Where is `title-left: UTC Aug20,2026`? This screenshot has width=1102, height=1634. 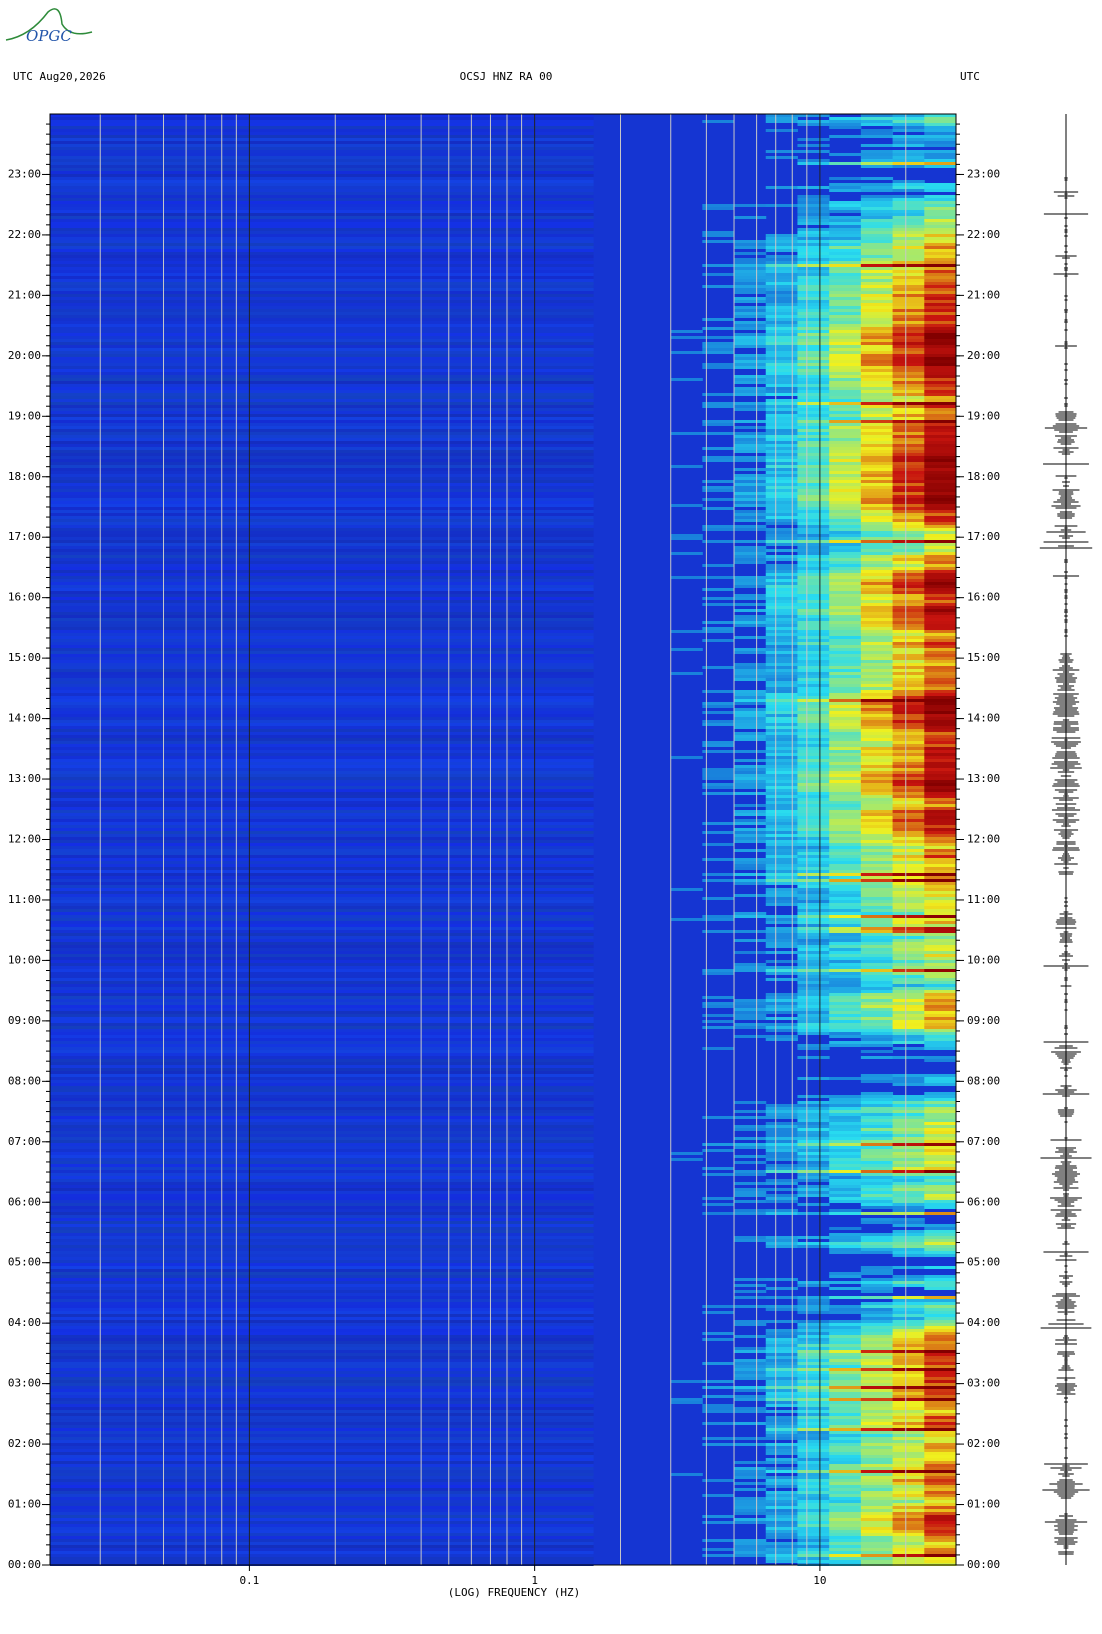 title-left: UTC Aug20,2026 is located at coordinates (59, 76).